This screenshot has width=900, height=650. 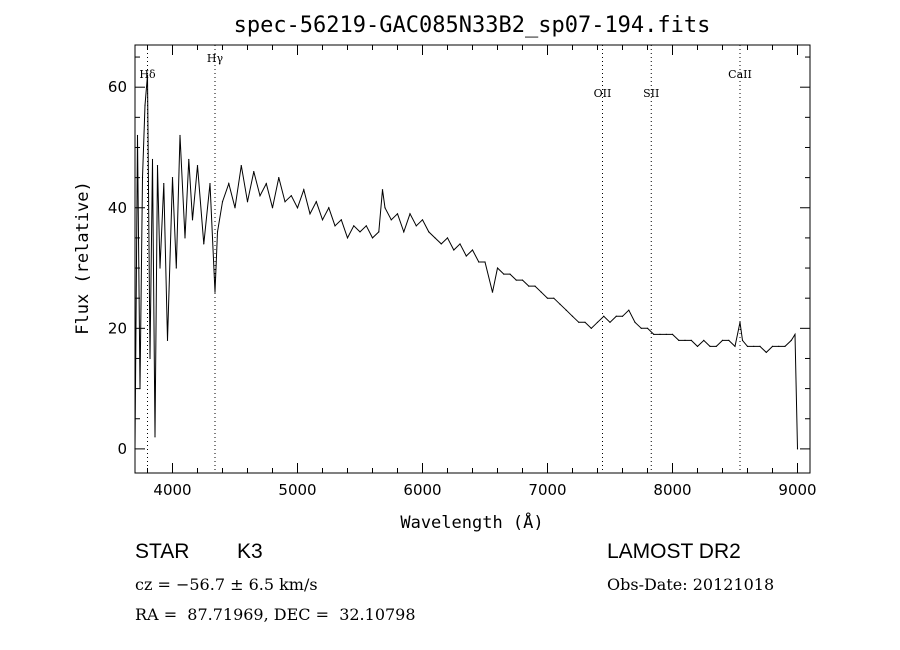 I want to click on line-marker-label: CaII, so click(x=740, y=74).